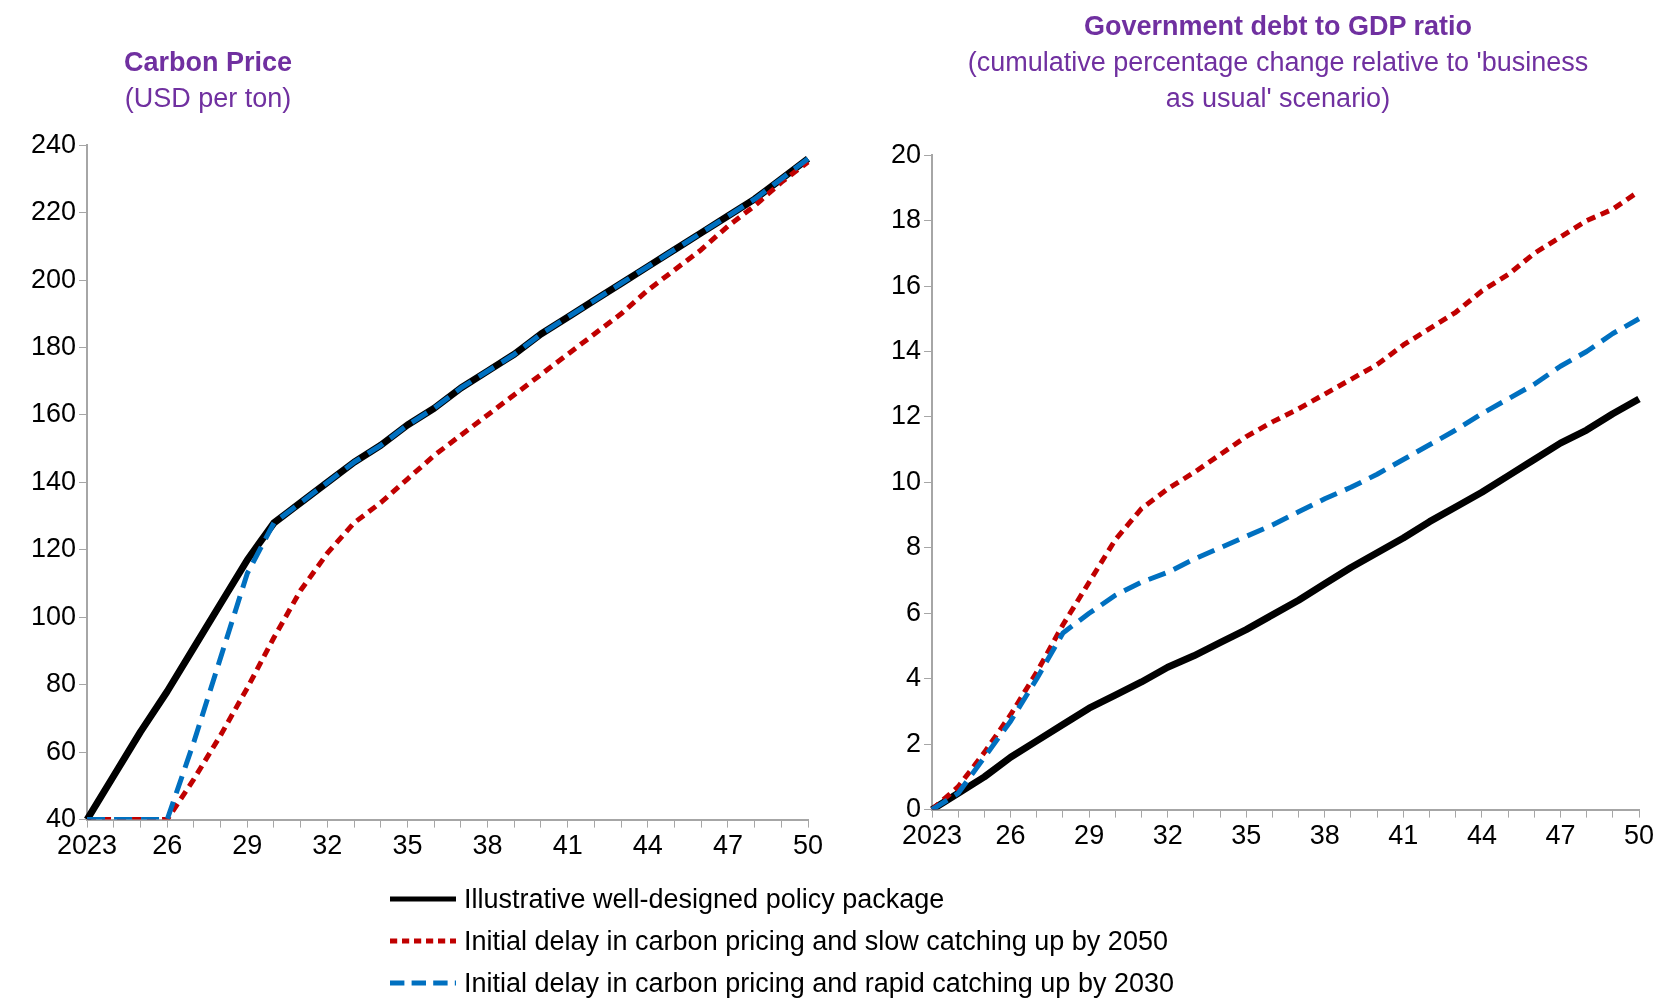 The image size is (1661, 1004). What do you see at coordinates (816, 941) in the screenshot?
I see `legend-label: Initial delay in carbon pricing and slow catching up by 2050` at bounding box center [816, 941].